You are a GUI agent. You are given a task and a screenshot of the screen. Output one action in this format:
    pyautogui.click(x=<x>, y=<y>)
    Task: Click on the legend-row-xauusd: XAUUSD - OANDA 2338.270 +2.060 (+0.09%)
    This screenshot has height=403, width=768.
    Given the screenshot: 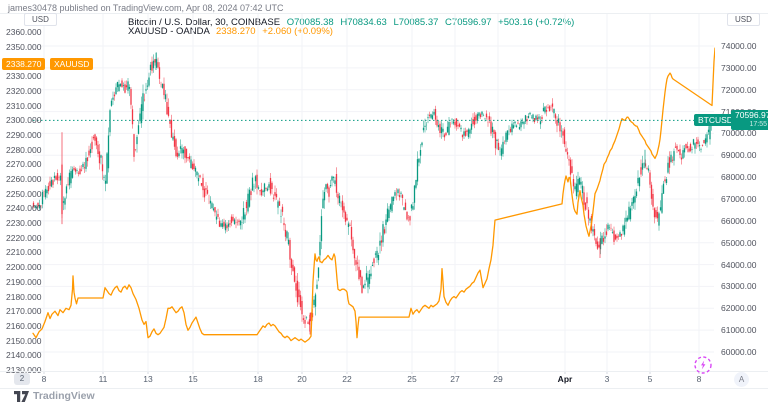 What is the action you would take?
    pyautogui.click(x=230, y=31)
    